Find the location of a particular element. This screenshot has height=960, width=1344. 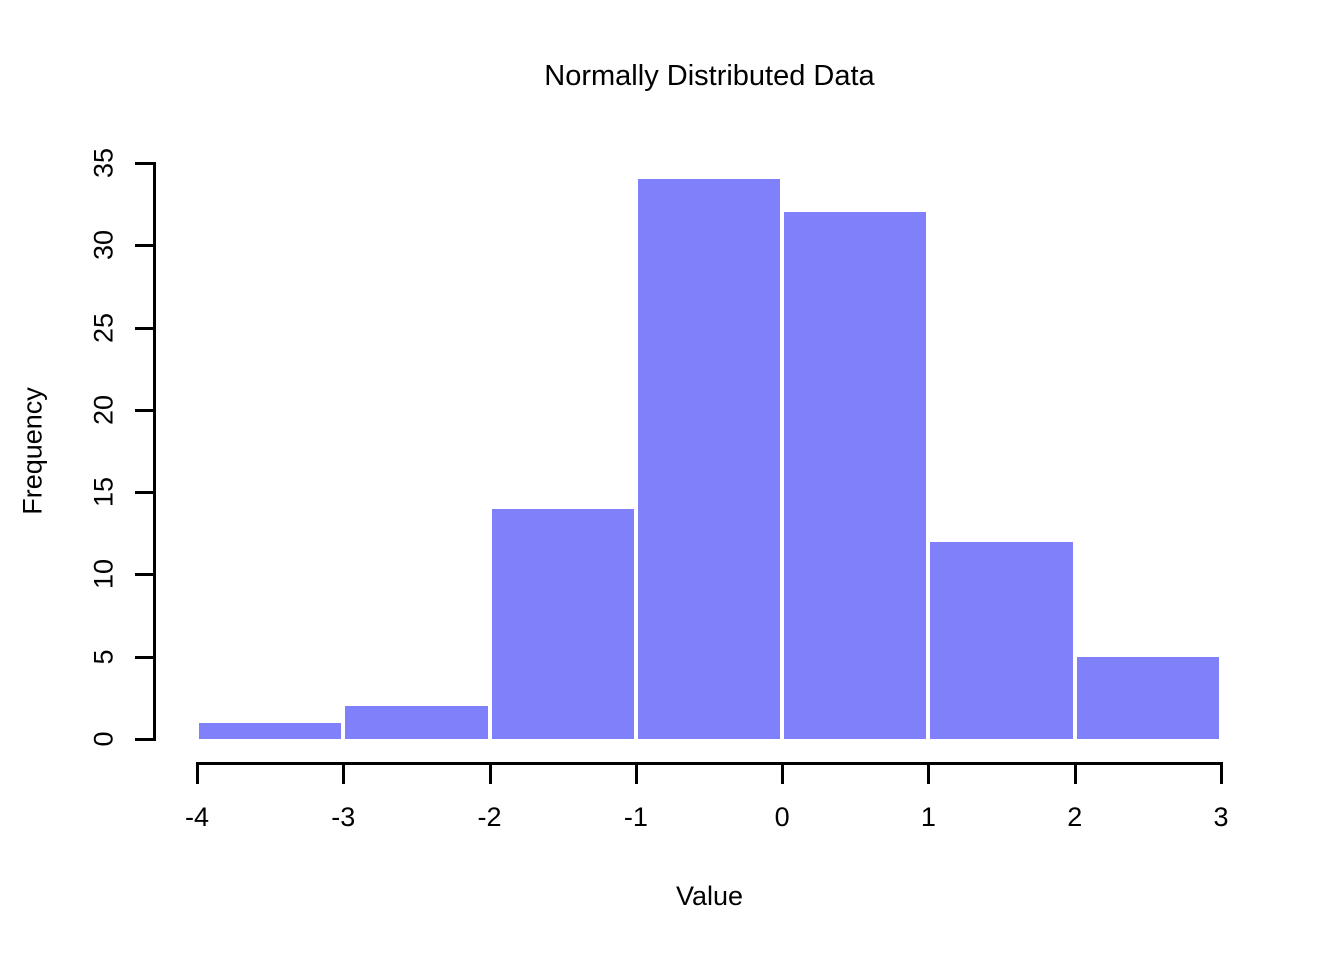

x-tick-label: -4 is located at coordinates (197, 817).